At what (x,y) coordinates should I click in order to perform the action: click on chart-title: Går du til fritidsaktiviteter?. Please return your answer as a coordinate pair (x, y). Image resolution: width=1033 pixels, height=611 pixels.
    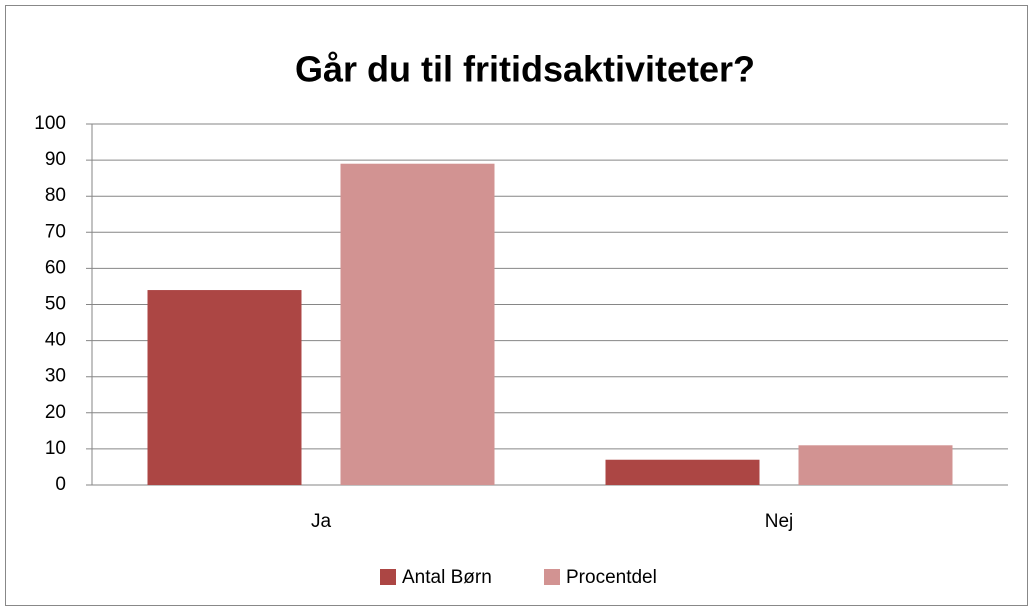
    Looking at the image, I should click on (525, 69).